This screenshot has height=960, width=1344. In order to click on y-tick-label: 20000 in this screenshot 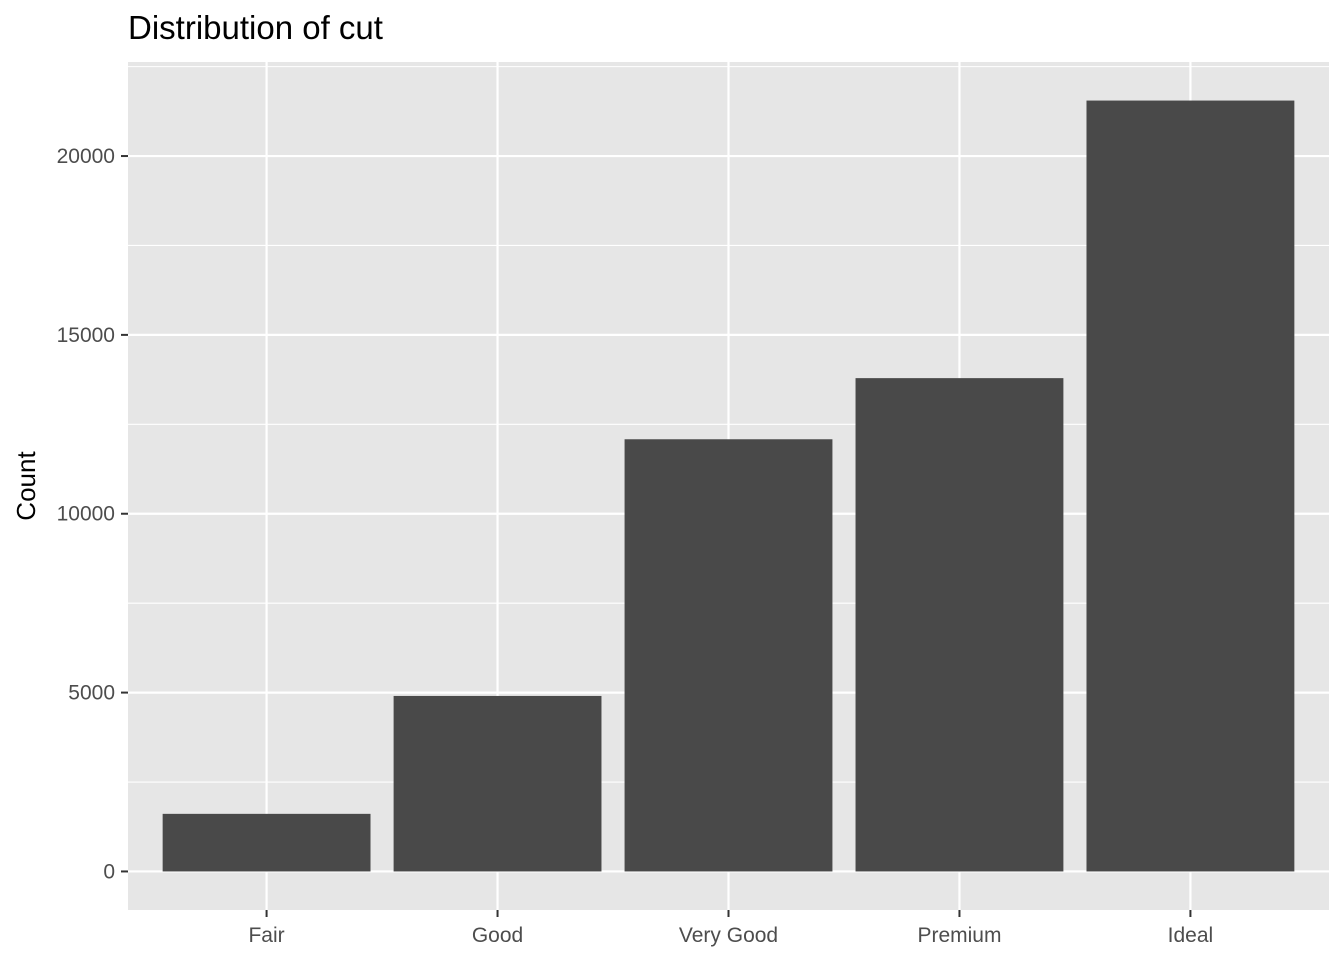, I will do `click(86, 156)`.